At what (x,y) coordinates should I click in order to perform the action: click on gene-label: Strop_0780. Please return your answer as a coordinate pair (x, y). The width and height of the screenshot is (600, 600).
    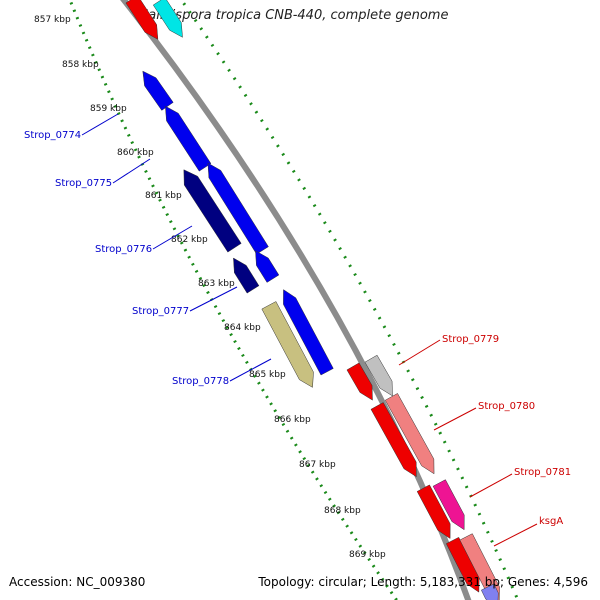
    Looking at the image, I should click on (506, 406).